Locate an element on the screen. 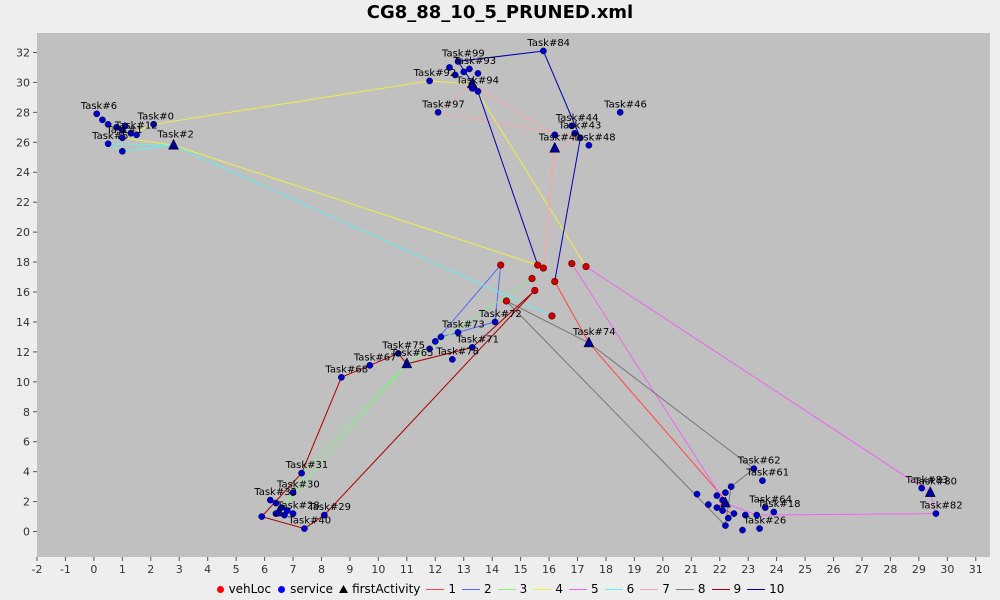 Image resolution: width=1000 pixels, height=600 pixels. y-tick-label: 28 is located at coordinates (23, 112).